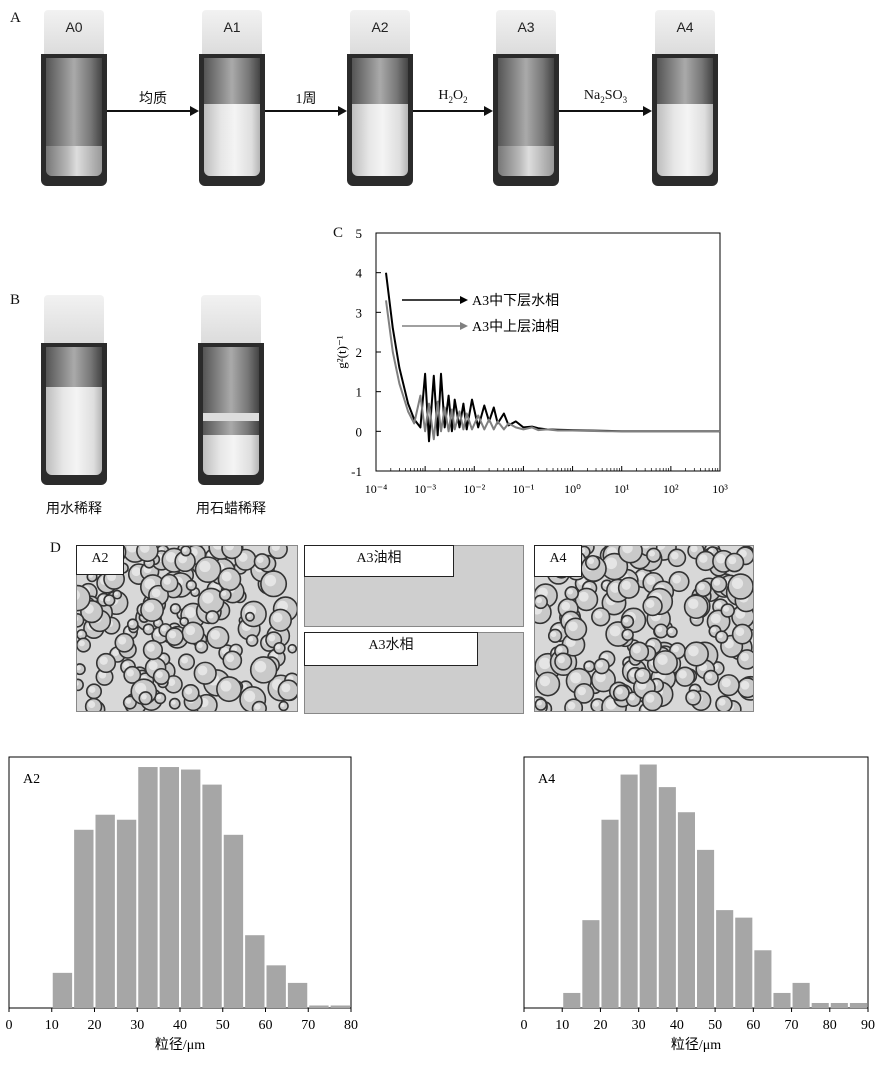 This screenshot has width=884, height=1071. What do you see at coordinates (562, 1025) in the screenshot?
I see `x-tick-label: 10` at bounding box center [562, 1025].